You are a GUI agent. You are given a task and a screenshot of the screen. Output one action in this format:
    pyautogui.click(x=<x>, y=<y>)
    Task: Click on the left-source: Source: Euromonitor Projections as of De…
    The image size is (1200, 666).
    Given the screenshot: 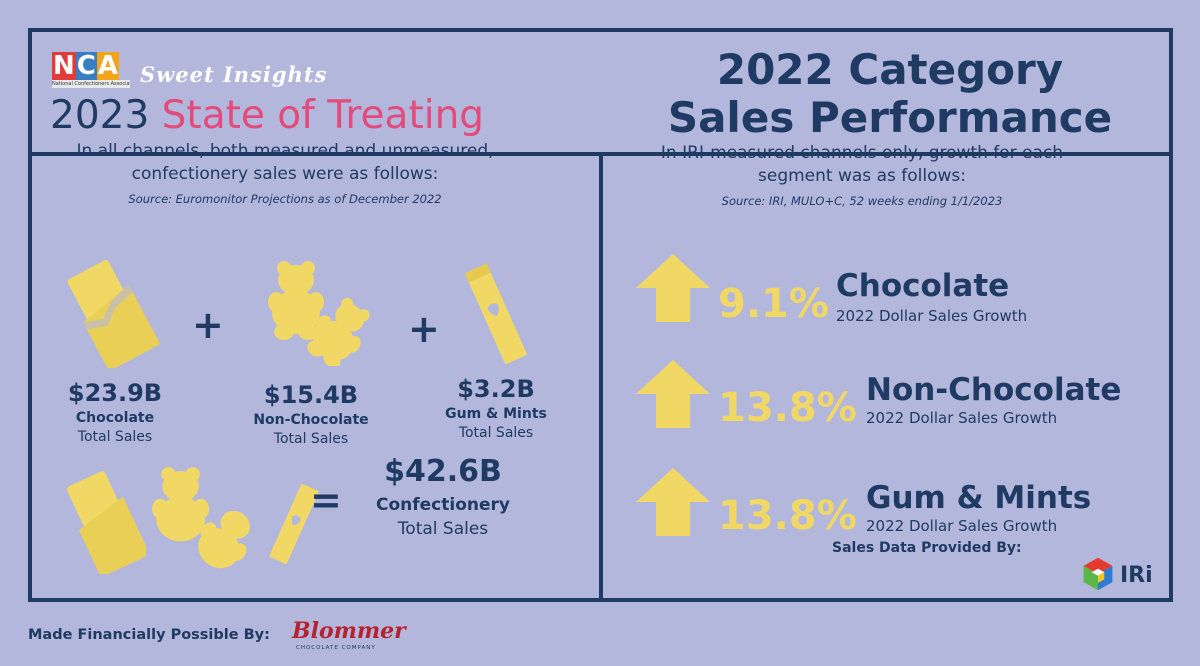 What is the action you would take?
    pyautogui.click(x=285, y=199)
    